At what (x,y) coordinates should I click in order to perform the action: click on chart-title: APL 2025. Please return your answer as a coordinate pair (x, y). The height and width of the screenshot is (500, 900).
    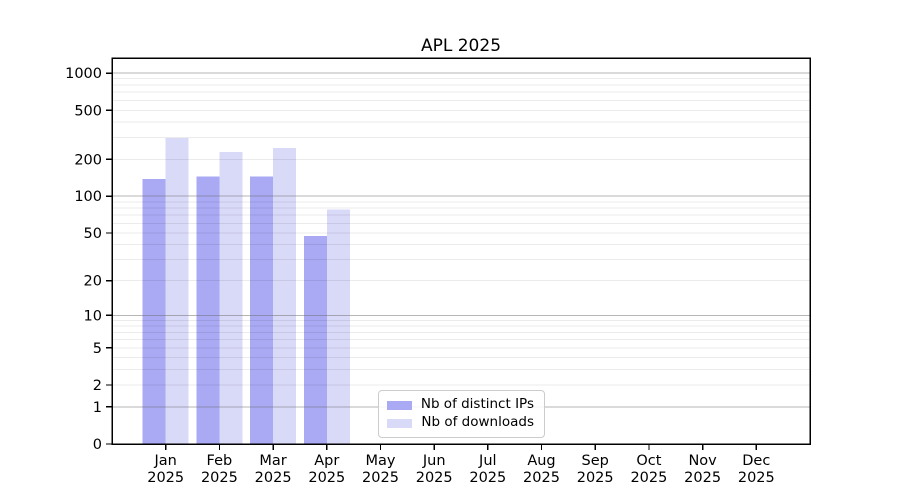
    Looking at the image, I should click on (461, 46).